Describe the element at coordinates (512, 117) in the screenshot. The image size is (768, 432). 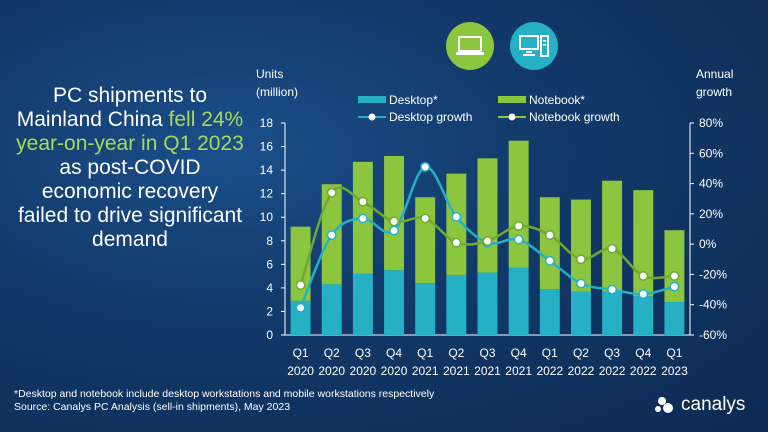
I see `legend-marker-notebook-growth` at that location.